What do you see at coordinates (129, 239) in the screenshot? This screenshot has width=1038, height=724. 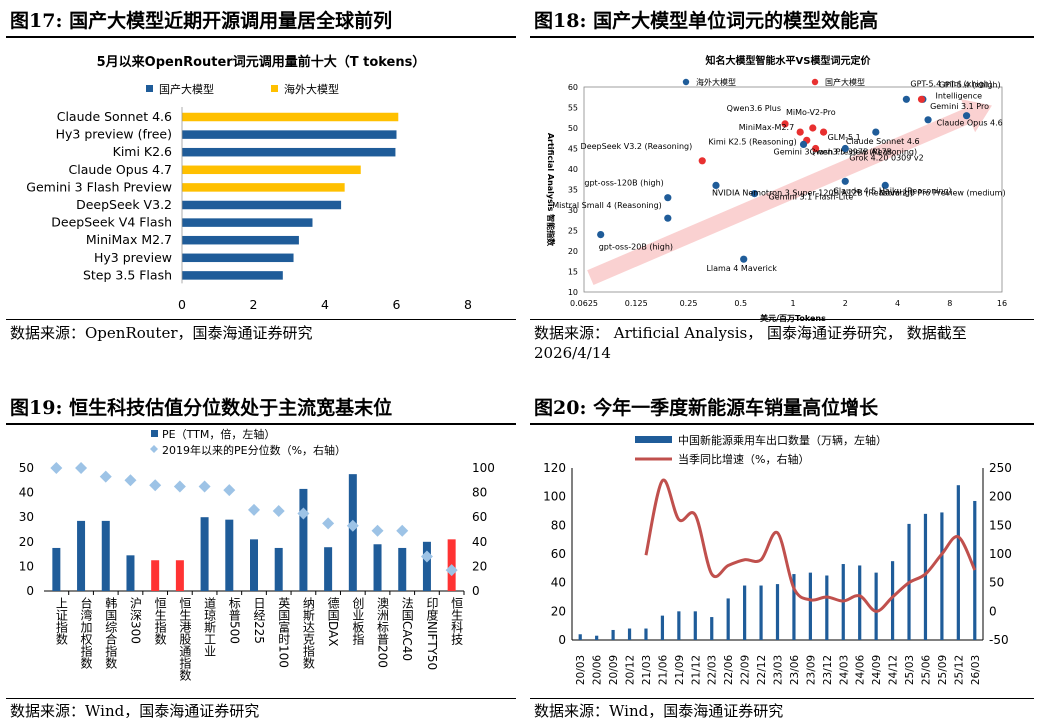 I see `category-label: MiniMax M2.7` at bounding box center [129, 239].